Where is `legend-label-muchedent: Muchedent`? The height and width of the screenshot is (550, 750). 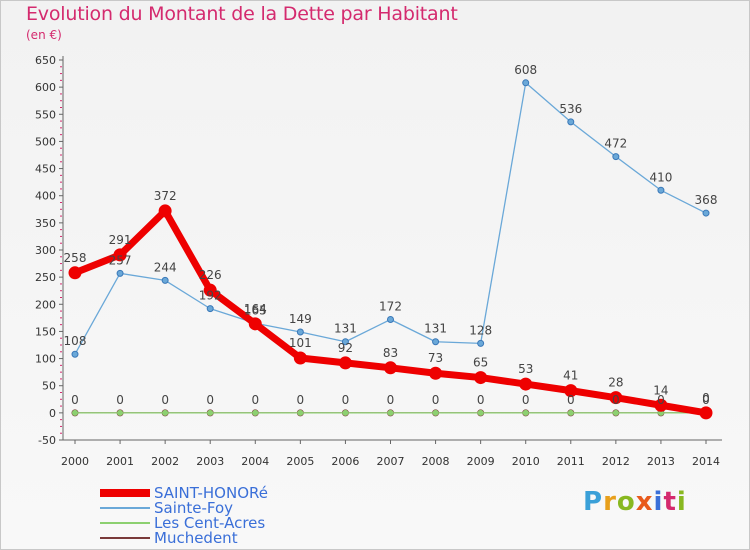
legend-label-muchedent: Muchedent is located at coordinates (196, 538).